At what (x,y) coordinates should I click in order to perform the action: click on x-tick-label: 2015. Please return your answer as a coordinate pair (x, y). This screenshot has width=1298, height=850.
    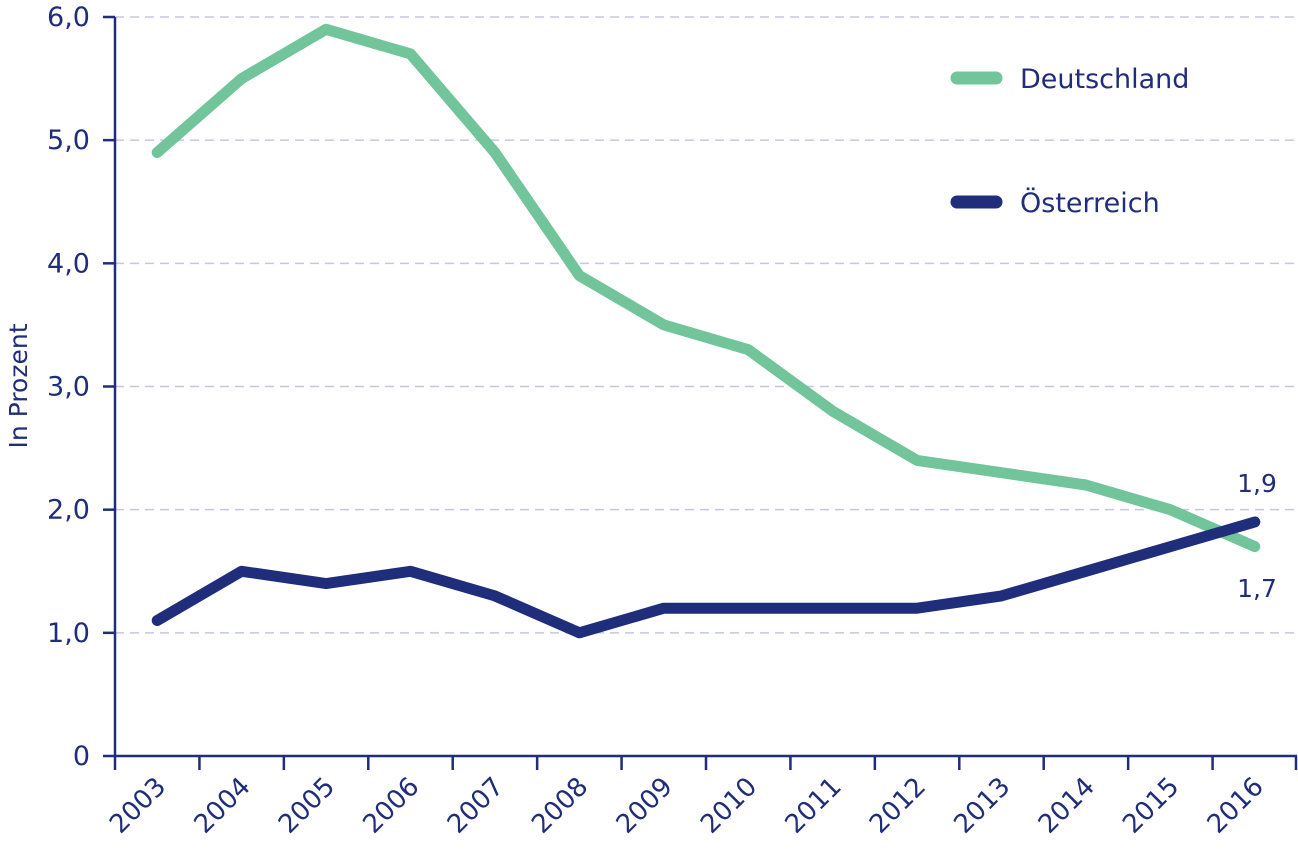
    Looking at the image, I should click on (1151, 806).